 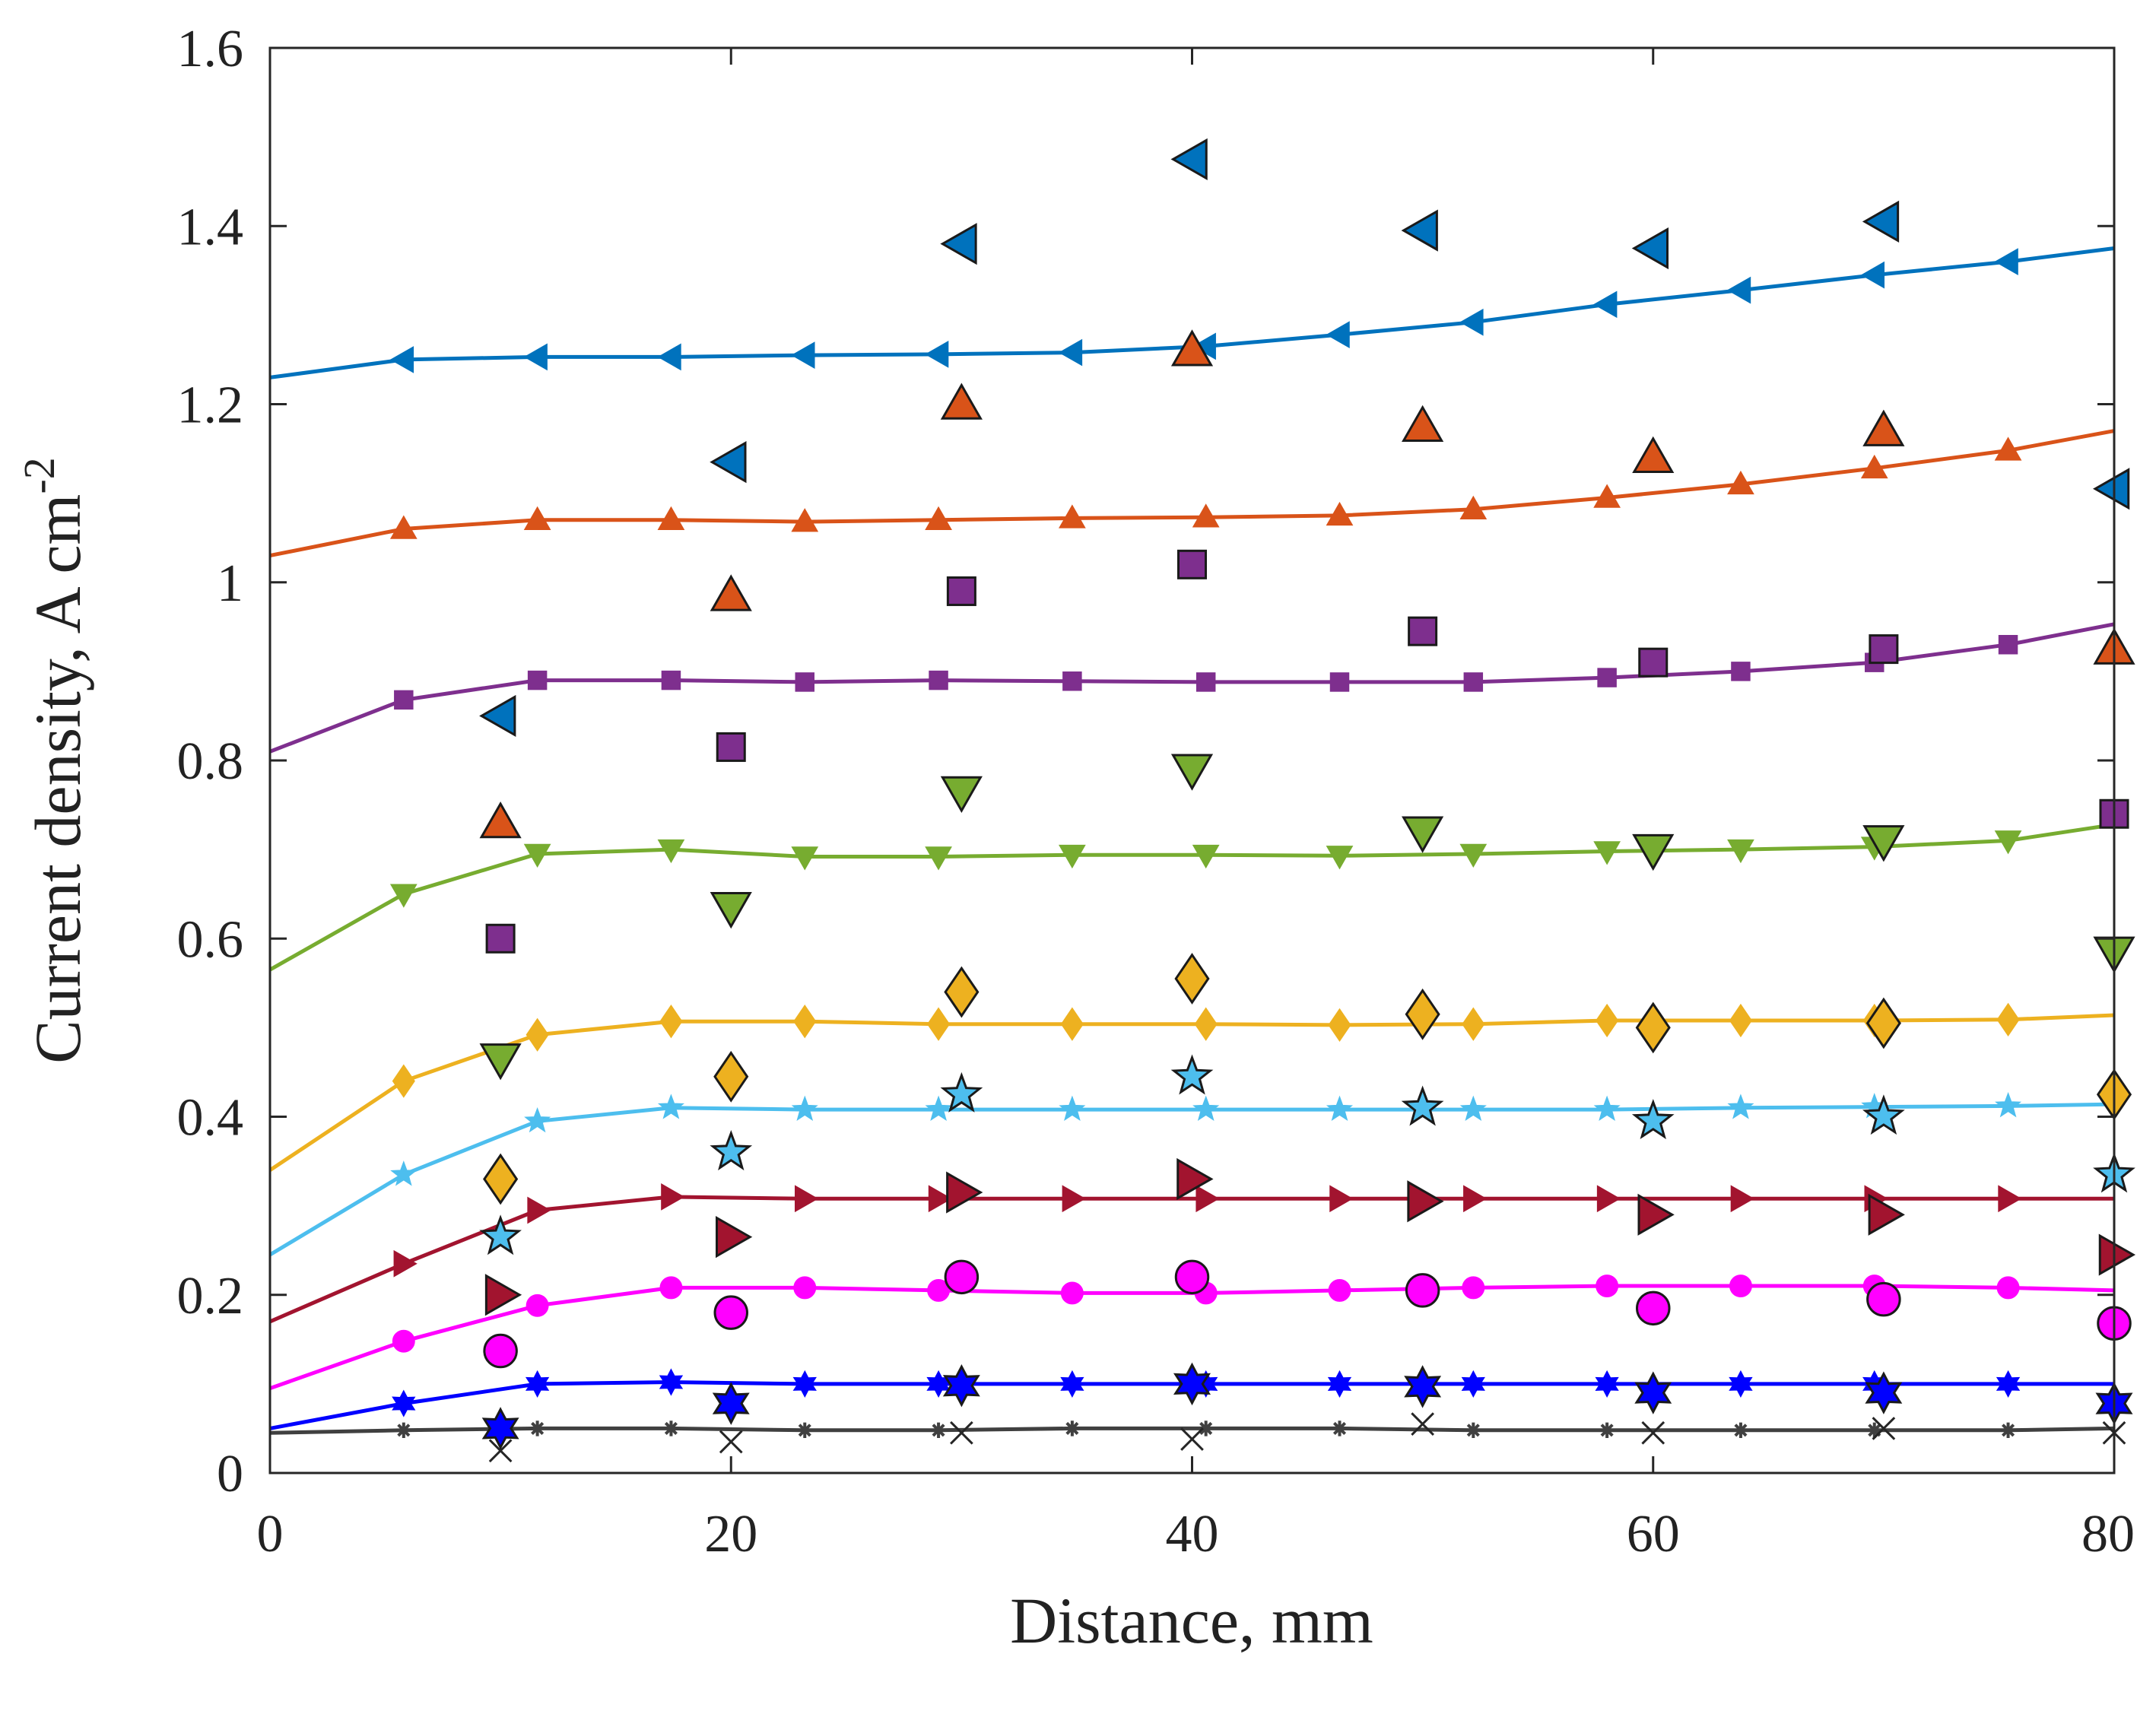 What do you see at coordinates (230, 583) in the screenshot?
I see `y-tick-label: 1` at bounding box center [230, 583].